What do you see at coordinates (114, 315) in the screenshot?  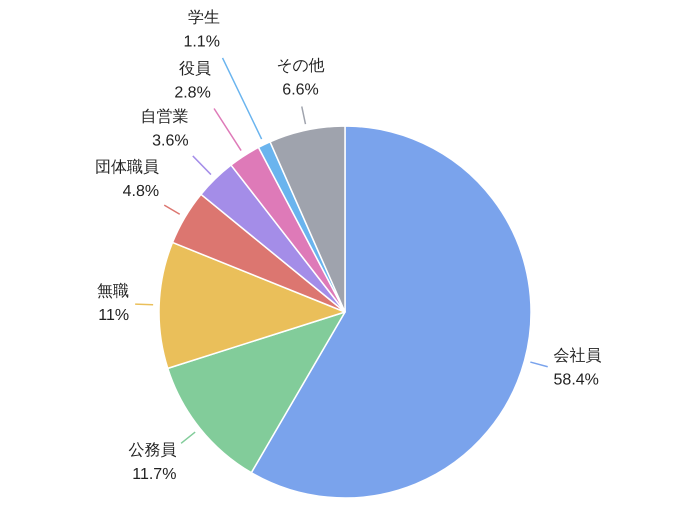 I see `data-label: 11%` at bounding box center [114, 315].